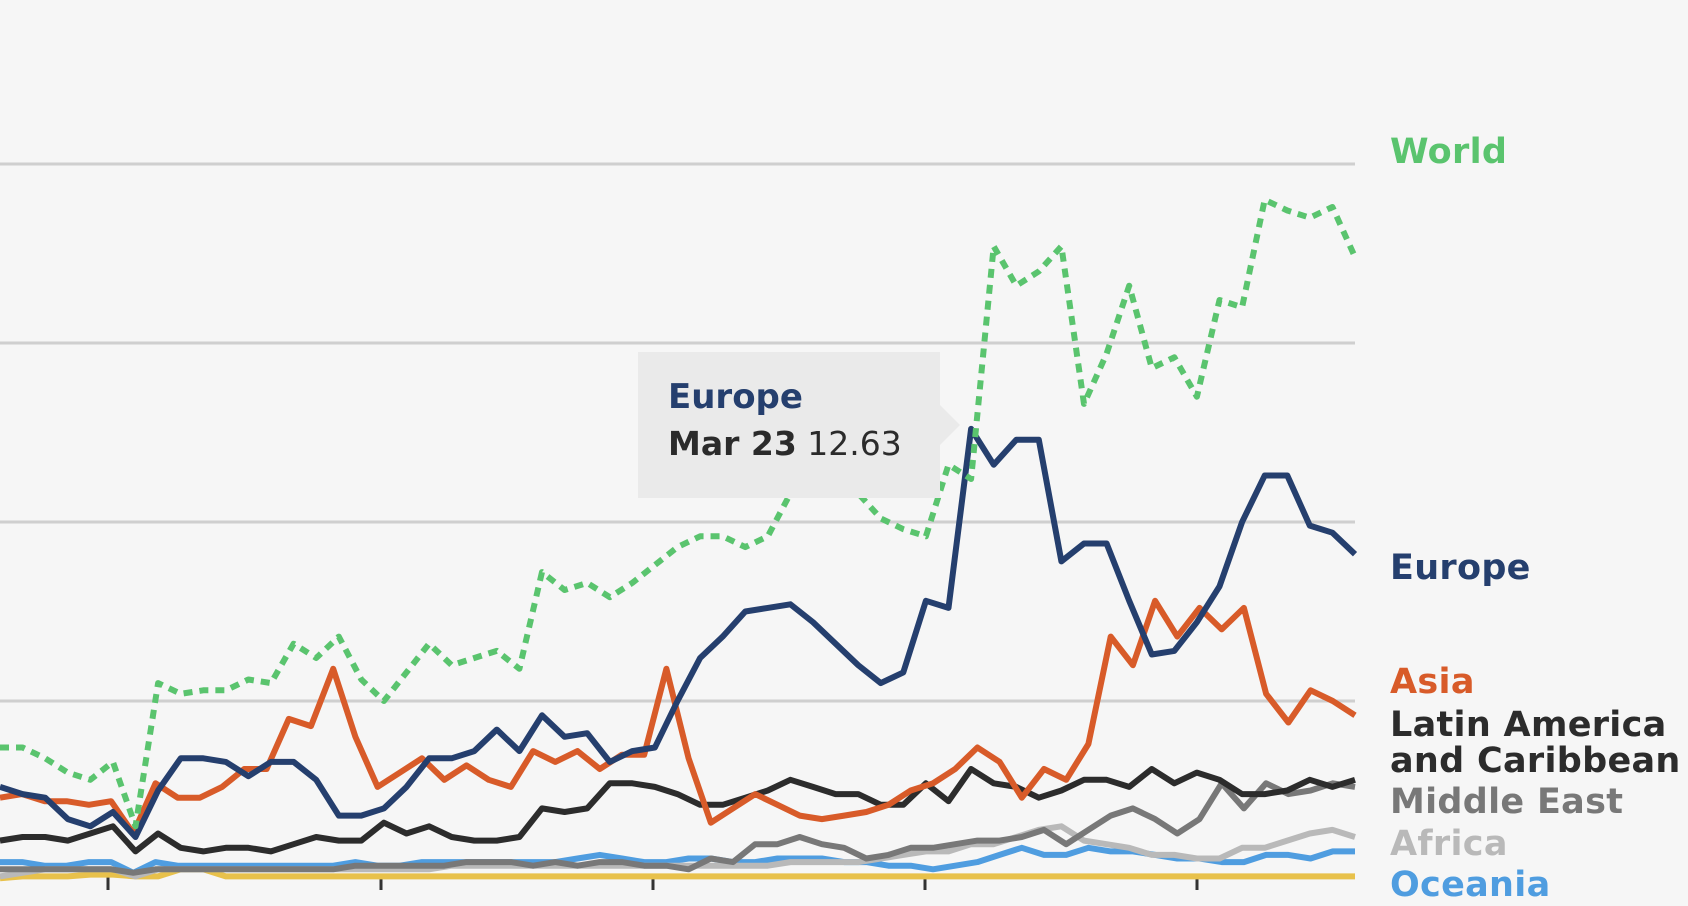  Describe the element at coordinates (950, 425) in the screenshot. I see `tooltip-arrow` at that location.